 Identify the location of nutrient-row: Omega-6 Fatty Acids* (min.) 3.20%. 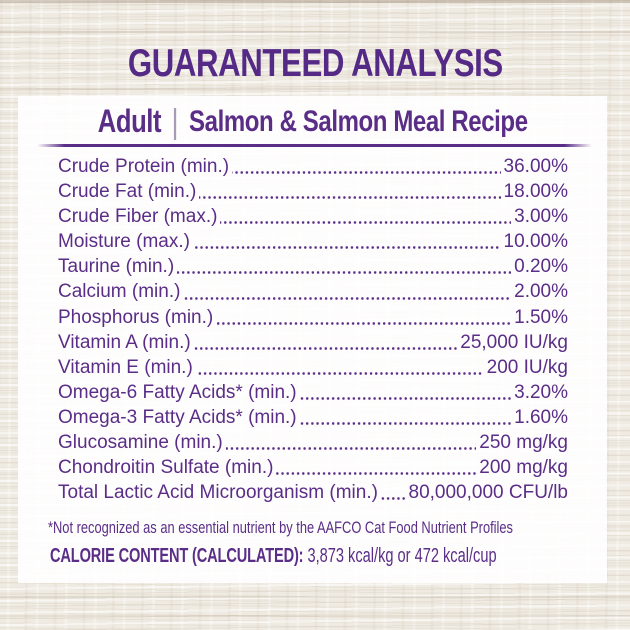
(313, 392).